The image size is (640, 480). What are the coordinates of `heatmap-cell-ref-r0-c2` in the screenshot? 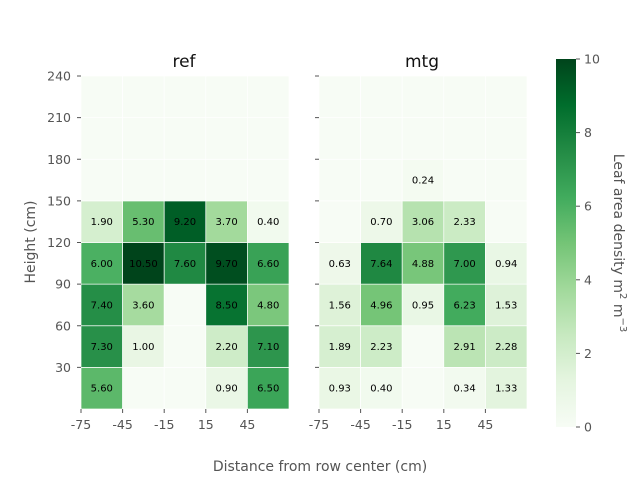 It's located at (185, 388).